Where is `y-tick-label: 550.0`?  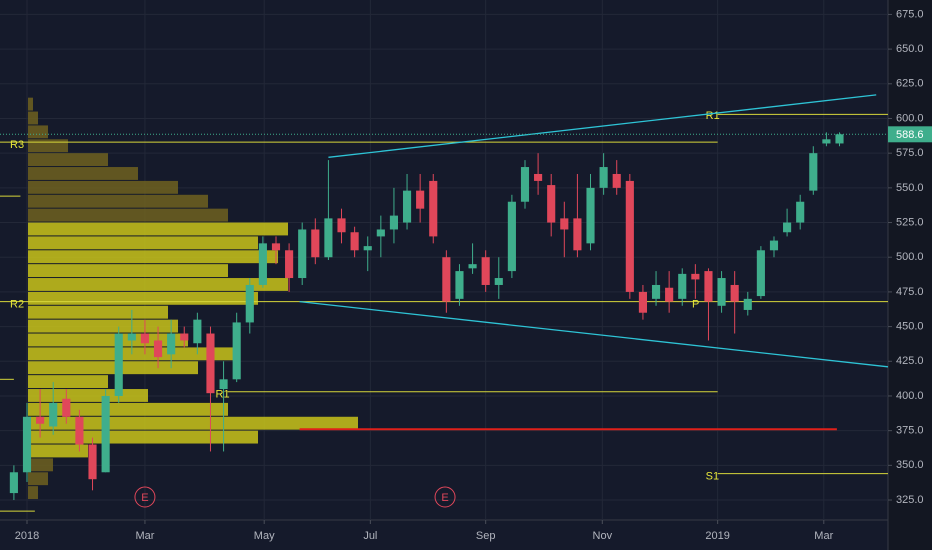
y-tick-label: 550.0 is located at coordinates (910, 188).